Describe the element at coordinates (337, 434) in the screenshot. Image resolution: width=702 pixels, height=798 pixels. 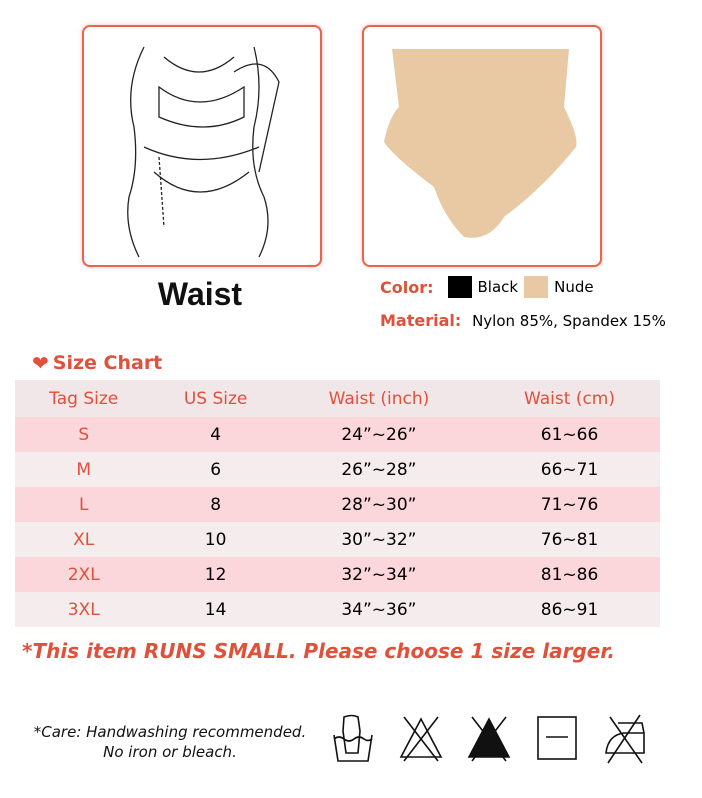
I see `table-row: S 4 24”~26” 61~66` at that location.